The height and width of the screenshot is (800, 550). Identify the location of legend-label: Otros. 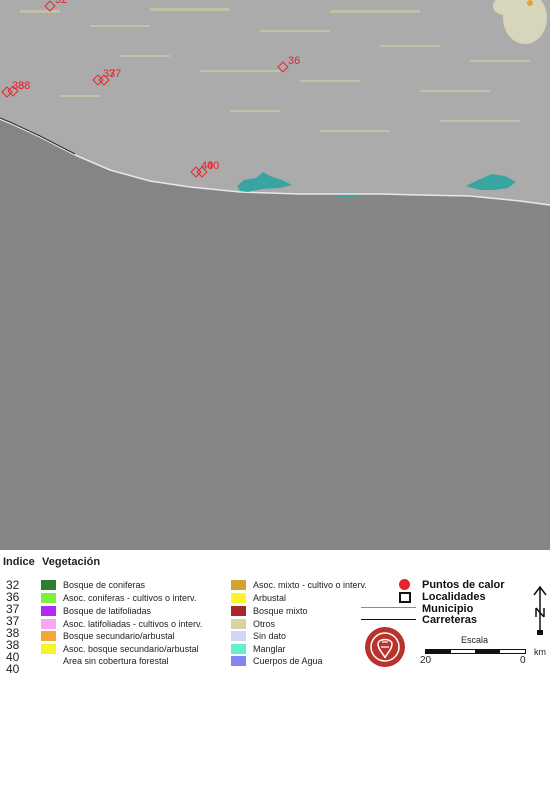
(264, 624).